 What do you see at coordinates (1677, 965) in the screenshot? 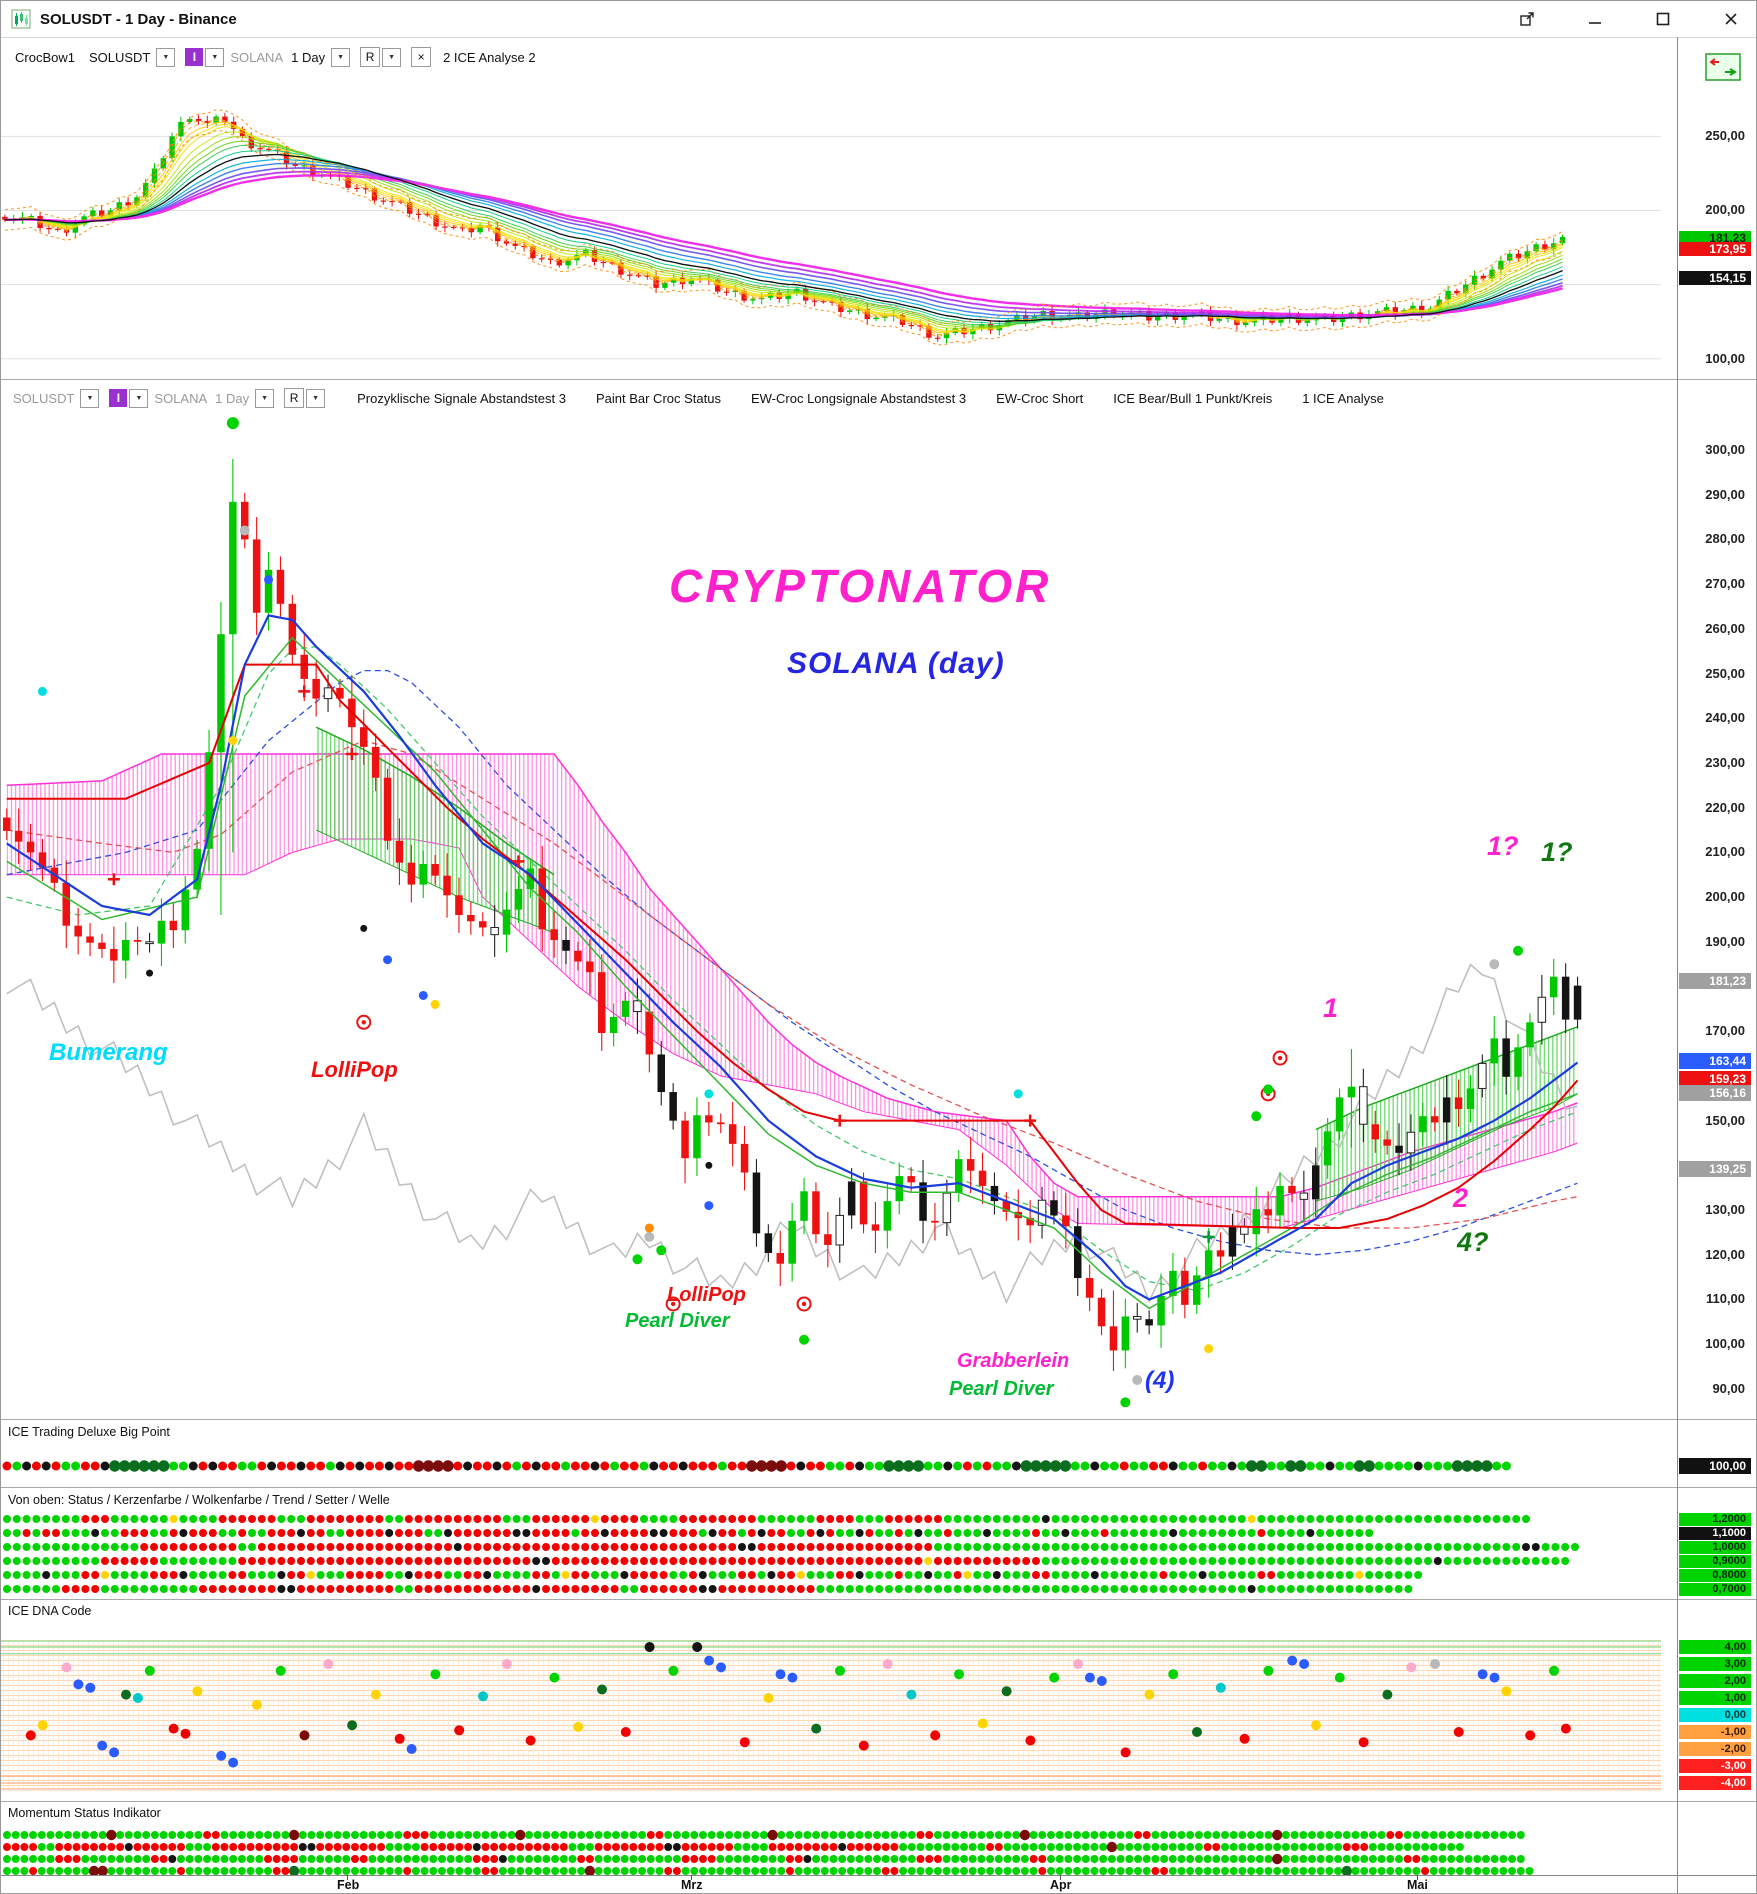
I see `price-axis-line` at bounding box center [1677, 965].